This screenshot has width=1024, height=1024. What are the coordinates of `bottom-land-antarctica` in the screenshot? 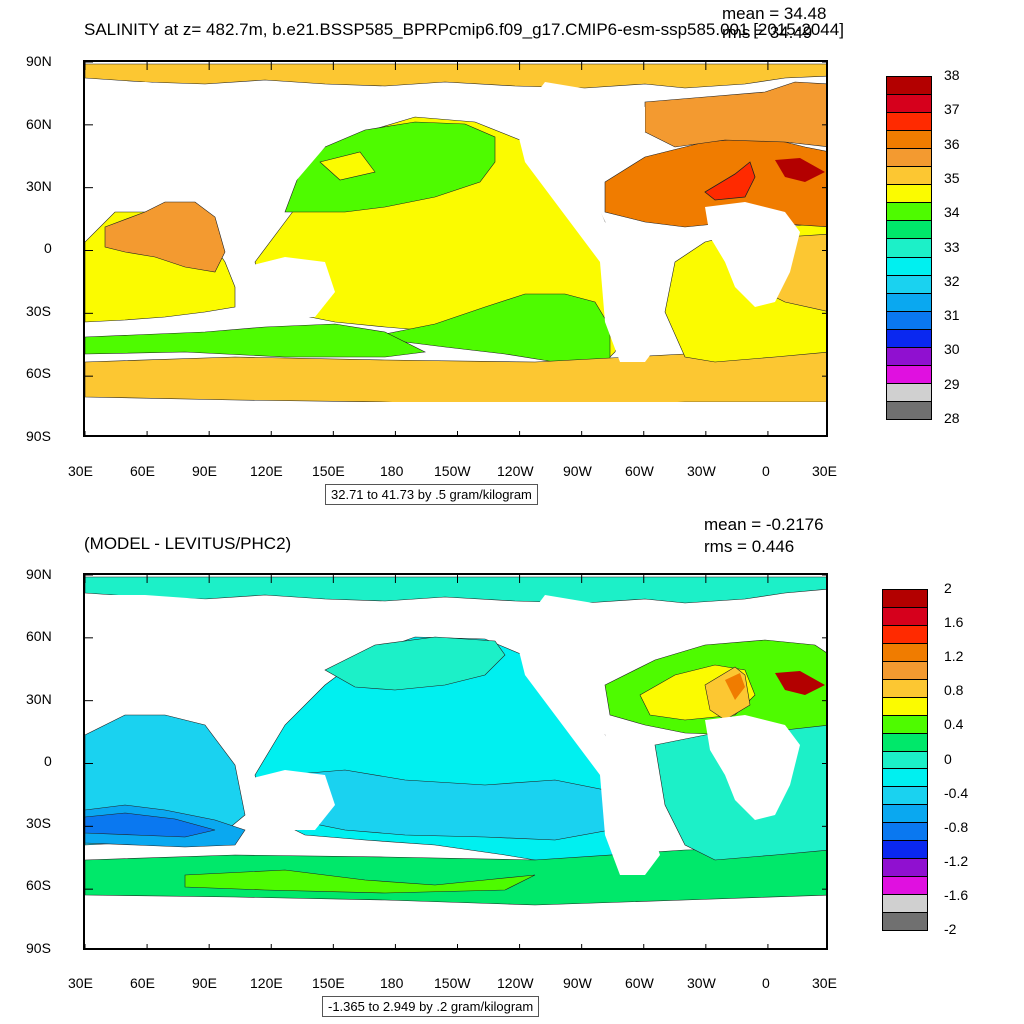 It's located at (455, 929).